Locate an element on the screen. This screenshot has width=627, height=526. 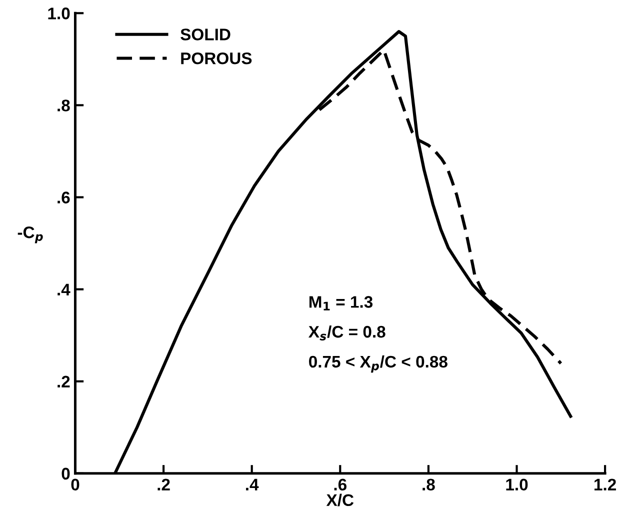
annotation: X$_{s}$/C = 0.8 is located at coordinates (347, 332).